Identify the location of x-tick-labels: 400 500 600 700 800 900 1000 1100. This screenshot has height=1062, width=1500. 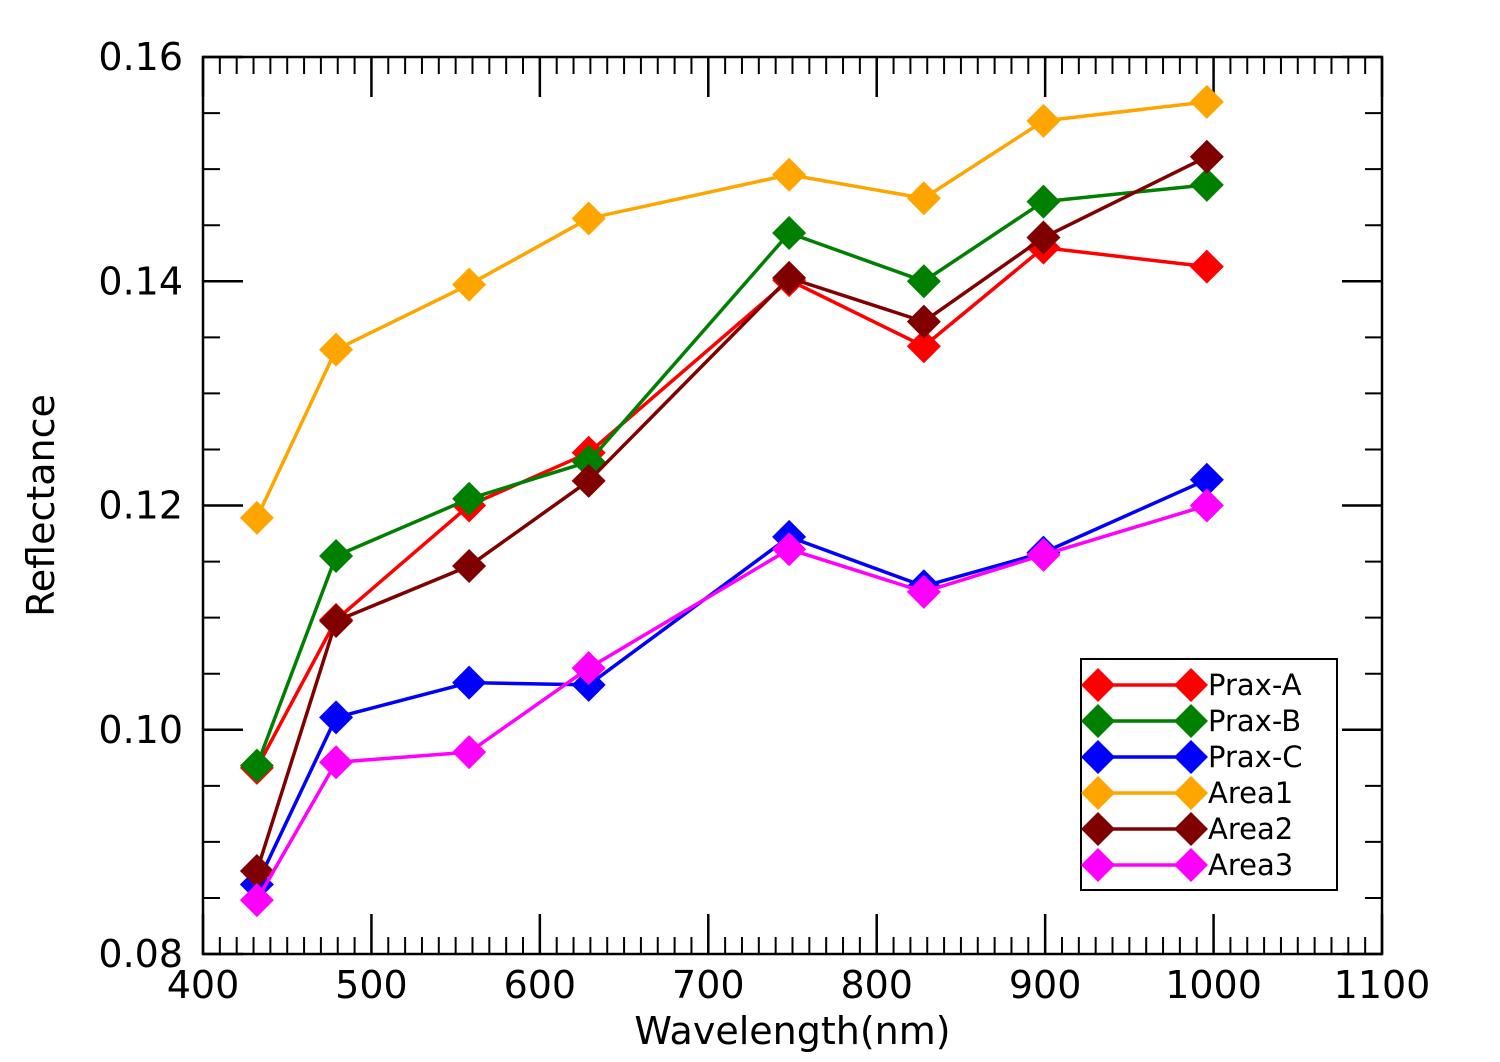
(799, 985).